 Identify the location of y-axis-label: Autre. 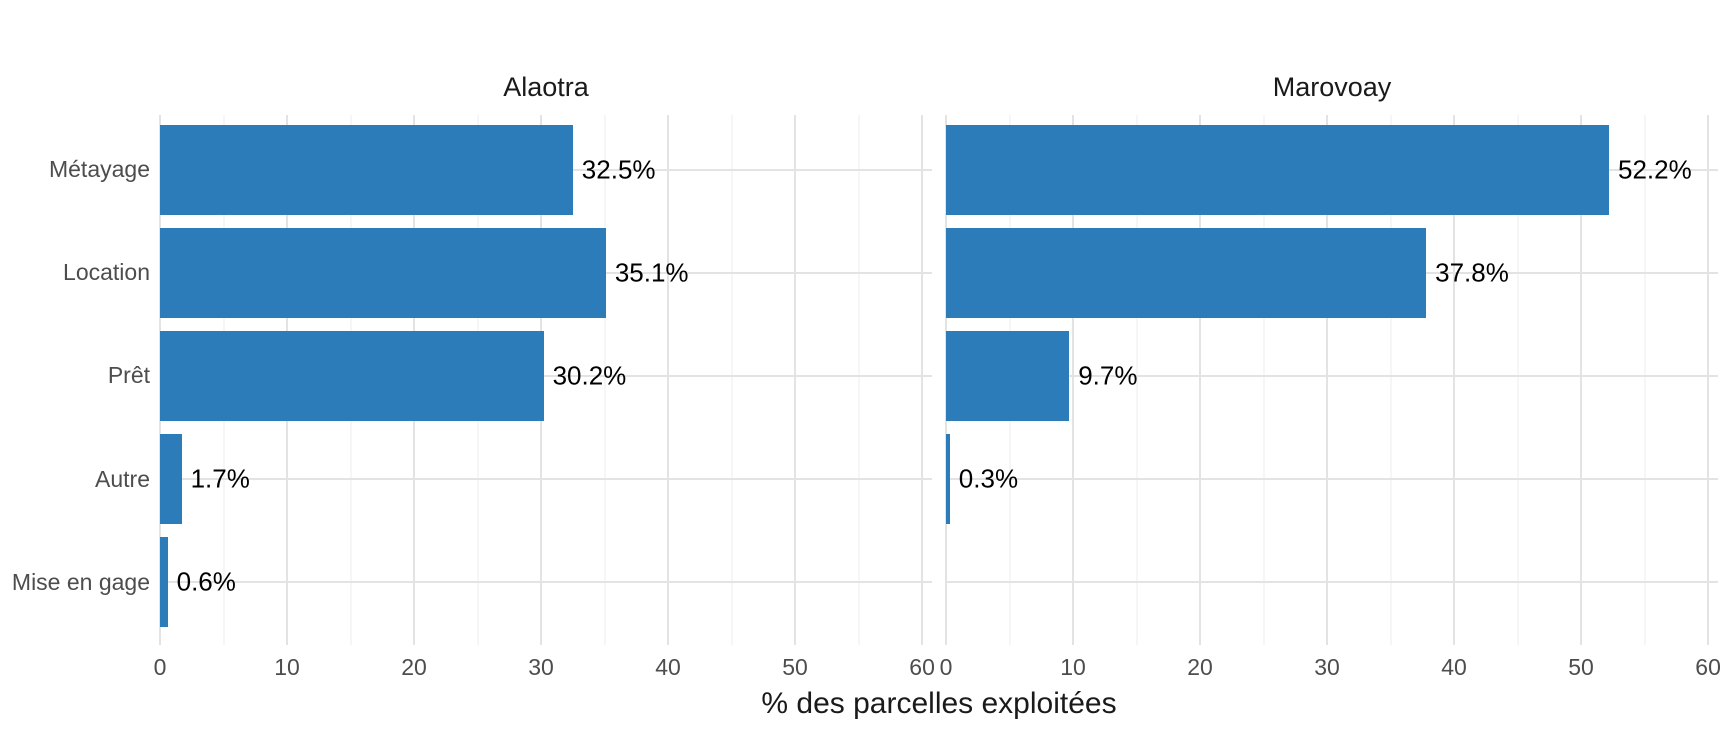
(122, 478).